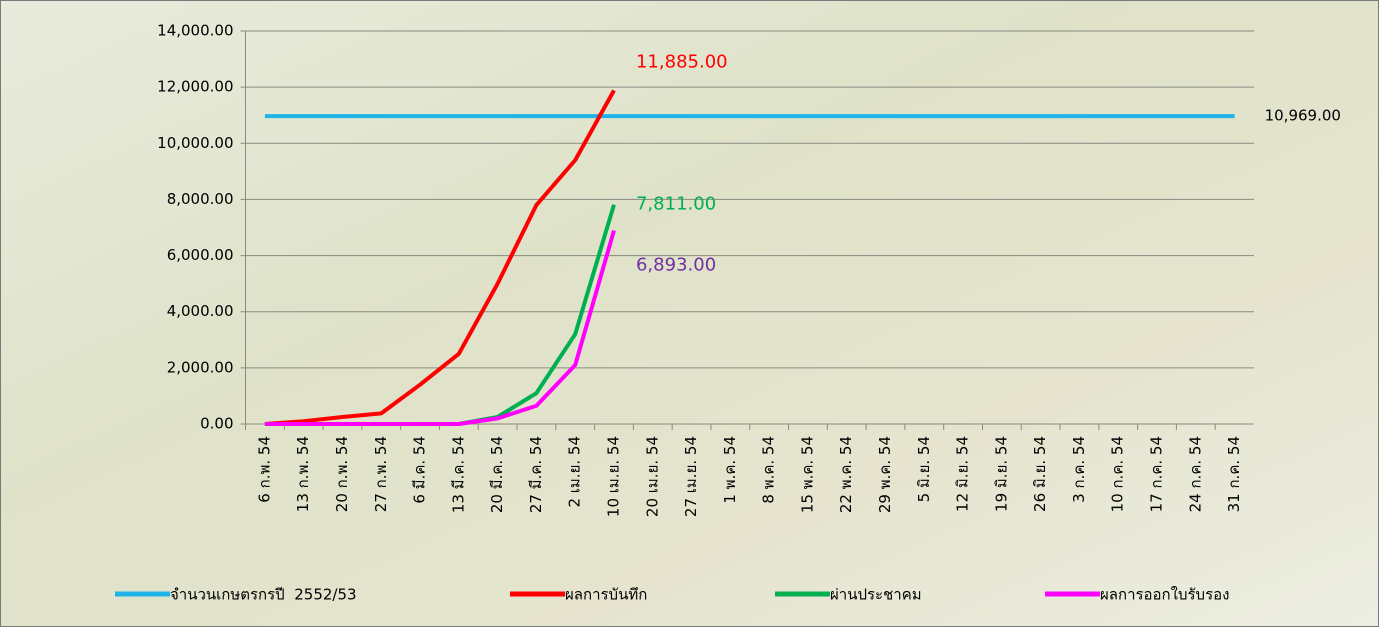  I want to click on y-tick-label: 10,000.00, so click(195, 143).